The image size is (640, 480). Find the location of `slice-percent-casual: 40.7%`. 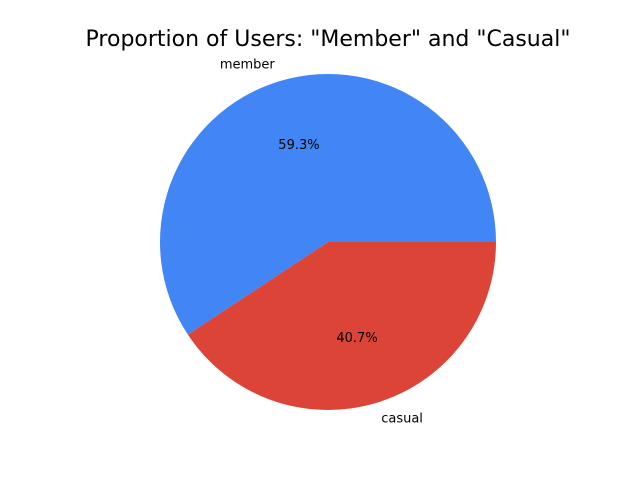

slice-percent-casual: 40.7% is located at coordinates (356, 338).